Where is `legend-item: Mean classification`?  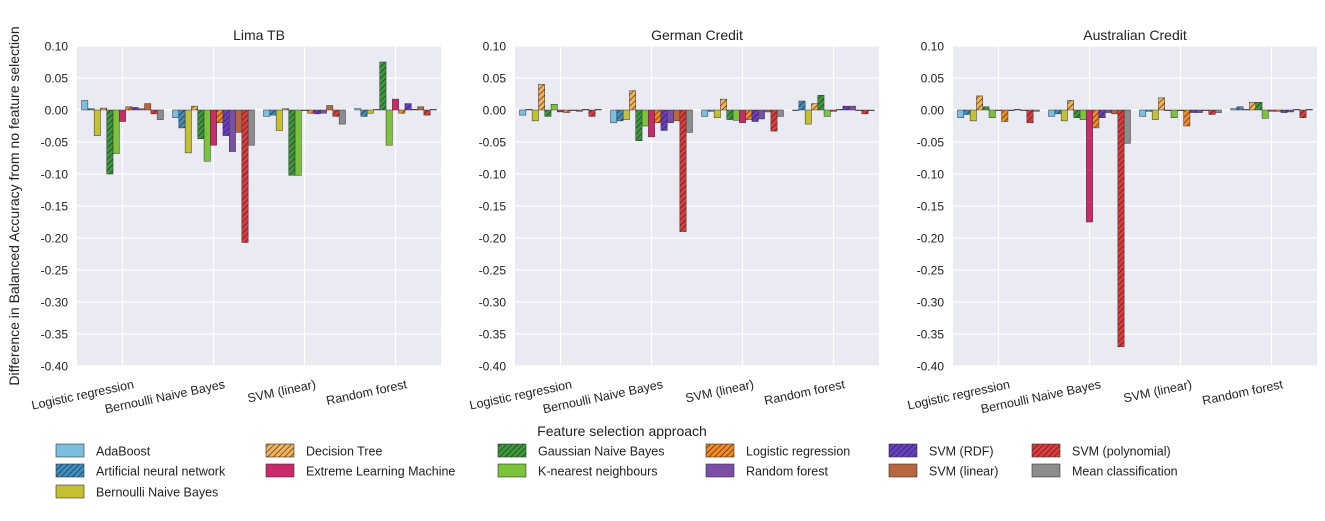
legend-item: Mean classification is located at coordinates (1104, 471).